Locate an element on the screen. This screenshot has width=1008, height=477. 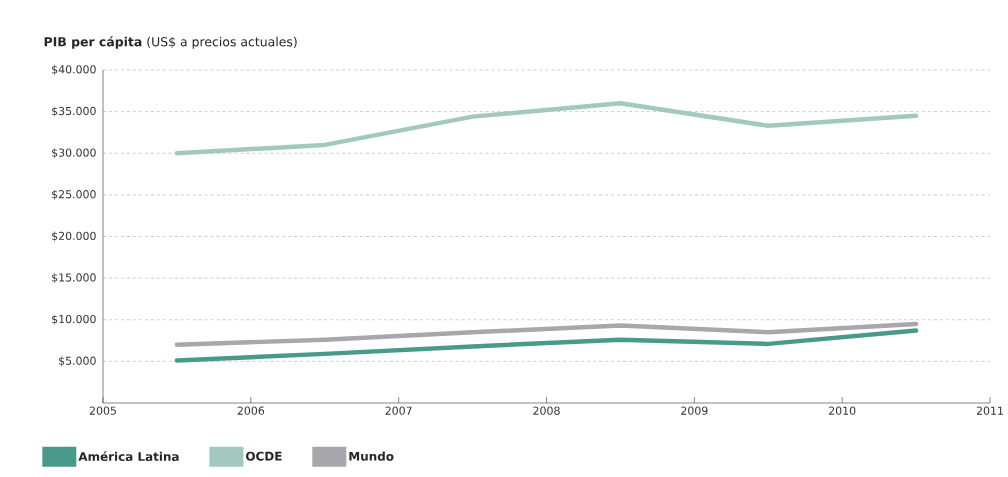
y-tick-label: $35.000 is located at coordinates (74, 111).